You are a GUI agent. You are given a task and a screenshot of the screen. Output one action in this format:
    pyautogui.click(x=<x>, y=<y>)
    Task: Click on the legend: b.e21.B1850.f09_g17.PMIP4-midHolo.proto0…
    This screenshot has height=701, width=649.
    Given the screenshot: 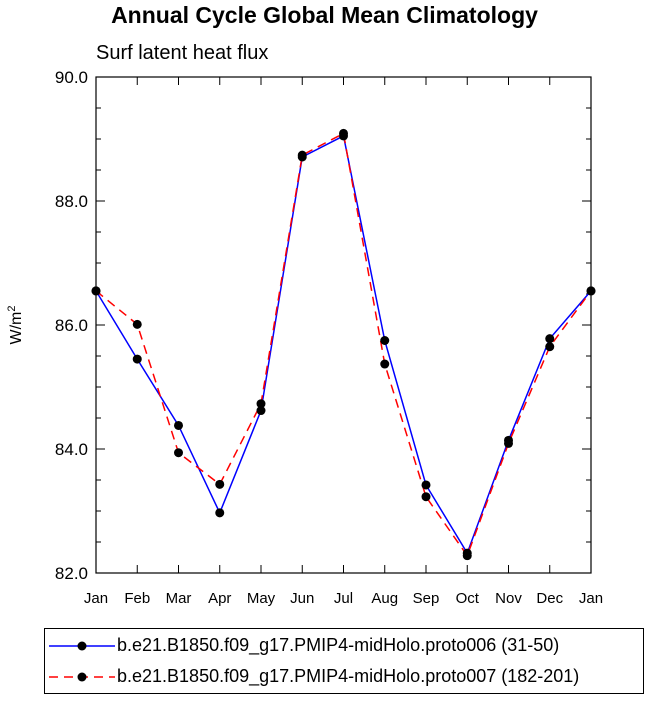 What is the action you would take?
    pyautogui.click(x=344, y=661)
    